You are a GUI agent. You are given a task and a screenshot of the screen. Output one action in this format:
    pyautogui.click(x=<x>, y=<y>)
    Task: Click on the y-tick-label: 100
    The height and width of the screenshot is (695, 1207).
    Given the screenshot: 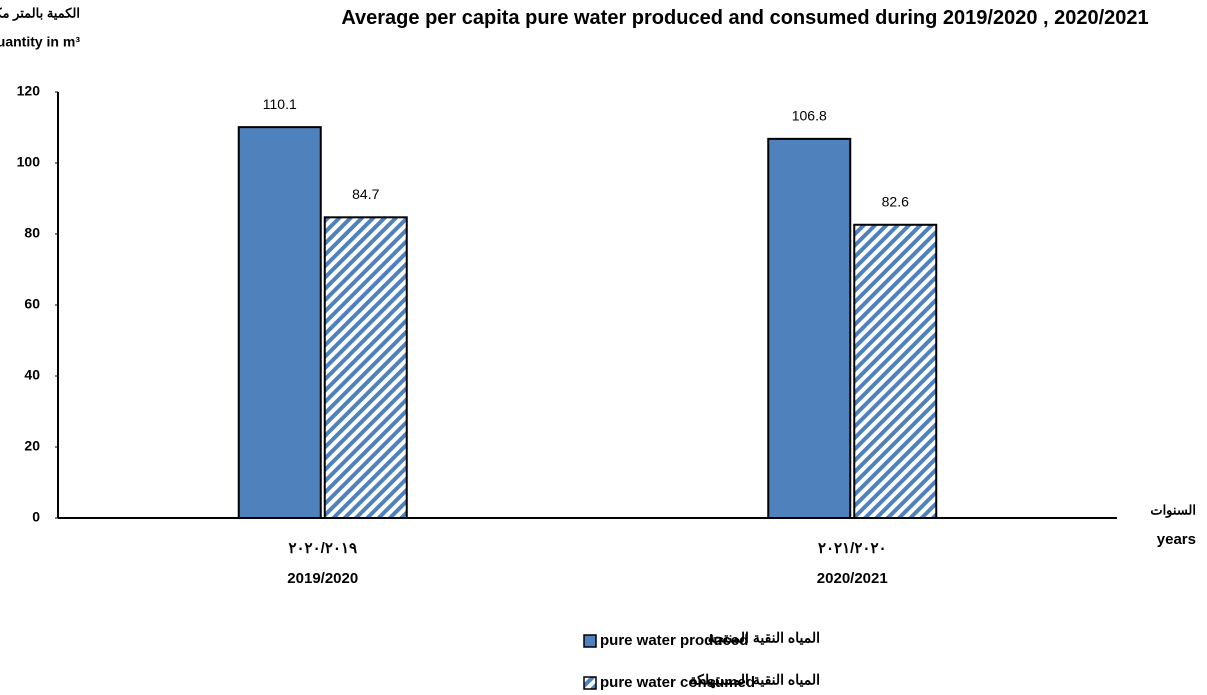 What is the action you would take?
    pyautogui.click(x=29, y=162)
    